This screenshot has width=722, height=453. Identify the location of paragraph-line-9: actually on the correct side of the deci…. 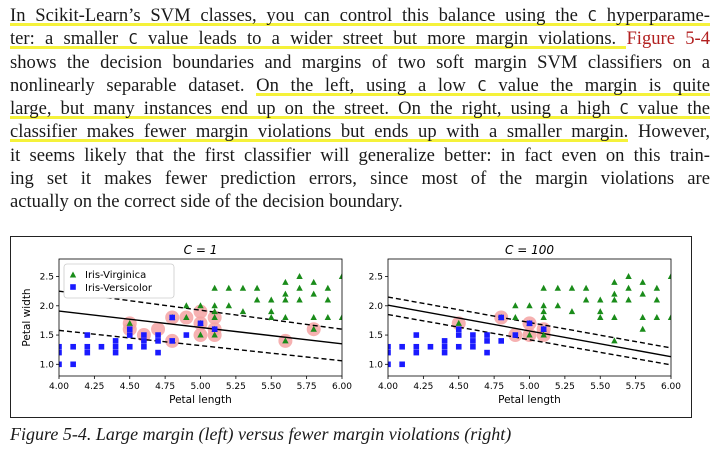
(206, 202).